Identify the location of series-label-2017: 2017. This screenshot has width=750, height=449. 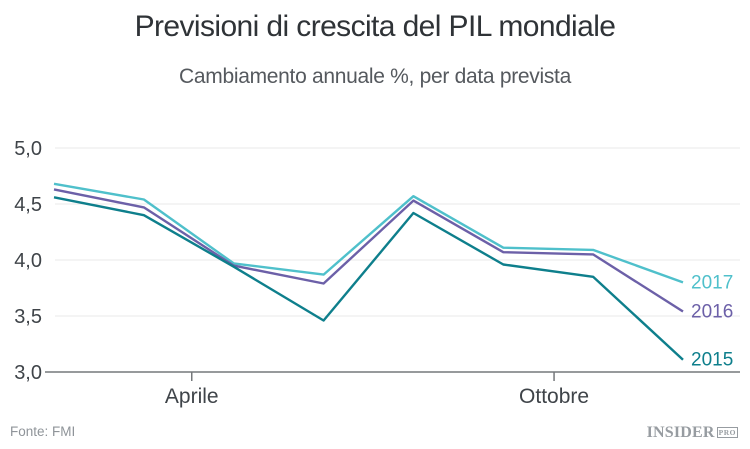
(712, 282).